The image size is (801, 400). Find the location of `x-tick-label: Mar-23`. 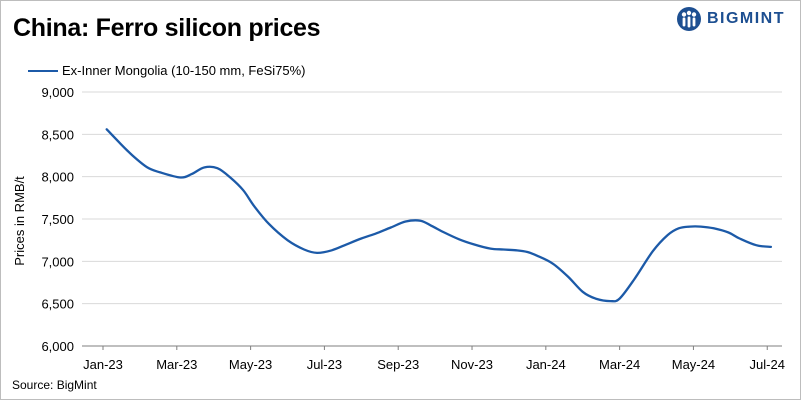

x-tick-label: Mar-23 is located at coordinates (176, 364).